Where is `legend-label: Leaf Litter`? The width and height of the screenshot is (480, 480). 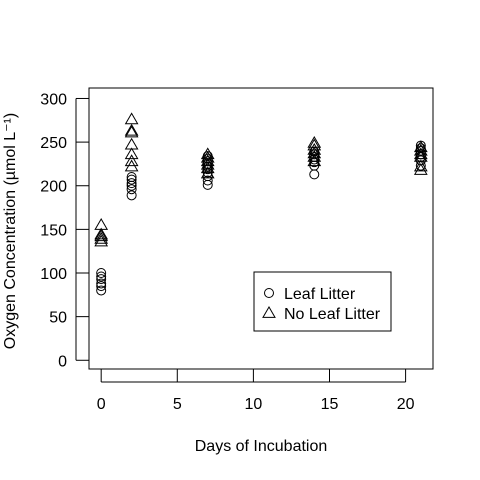
legend-label: Leaf Litter is located at coordinates (320, 294).